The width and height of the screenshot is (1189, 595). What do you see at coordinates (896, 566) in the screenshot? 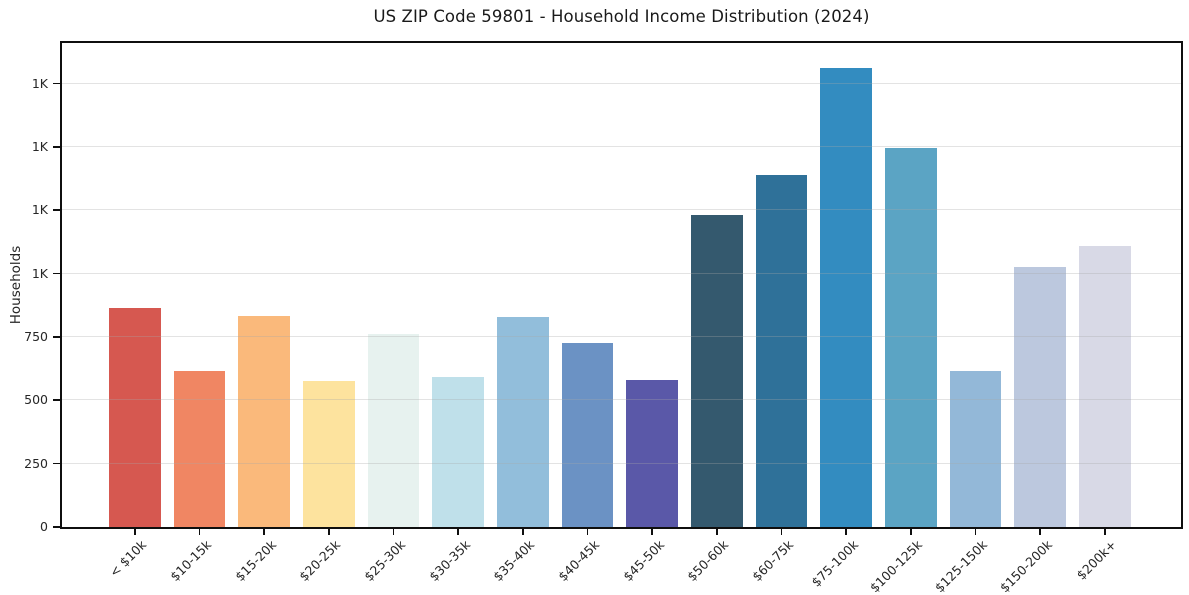
I see `x-tick-label: $100-125k` at bounding box center [896, 566].